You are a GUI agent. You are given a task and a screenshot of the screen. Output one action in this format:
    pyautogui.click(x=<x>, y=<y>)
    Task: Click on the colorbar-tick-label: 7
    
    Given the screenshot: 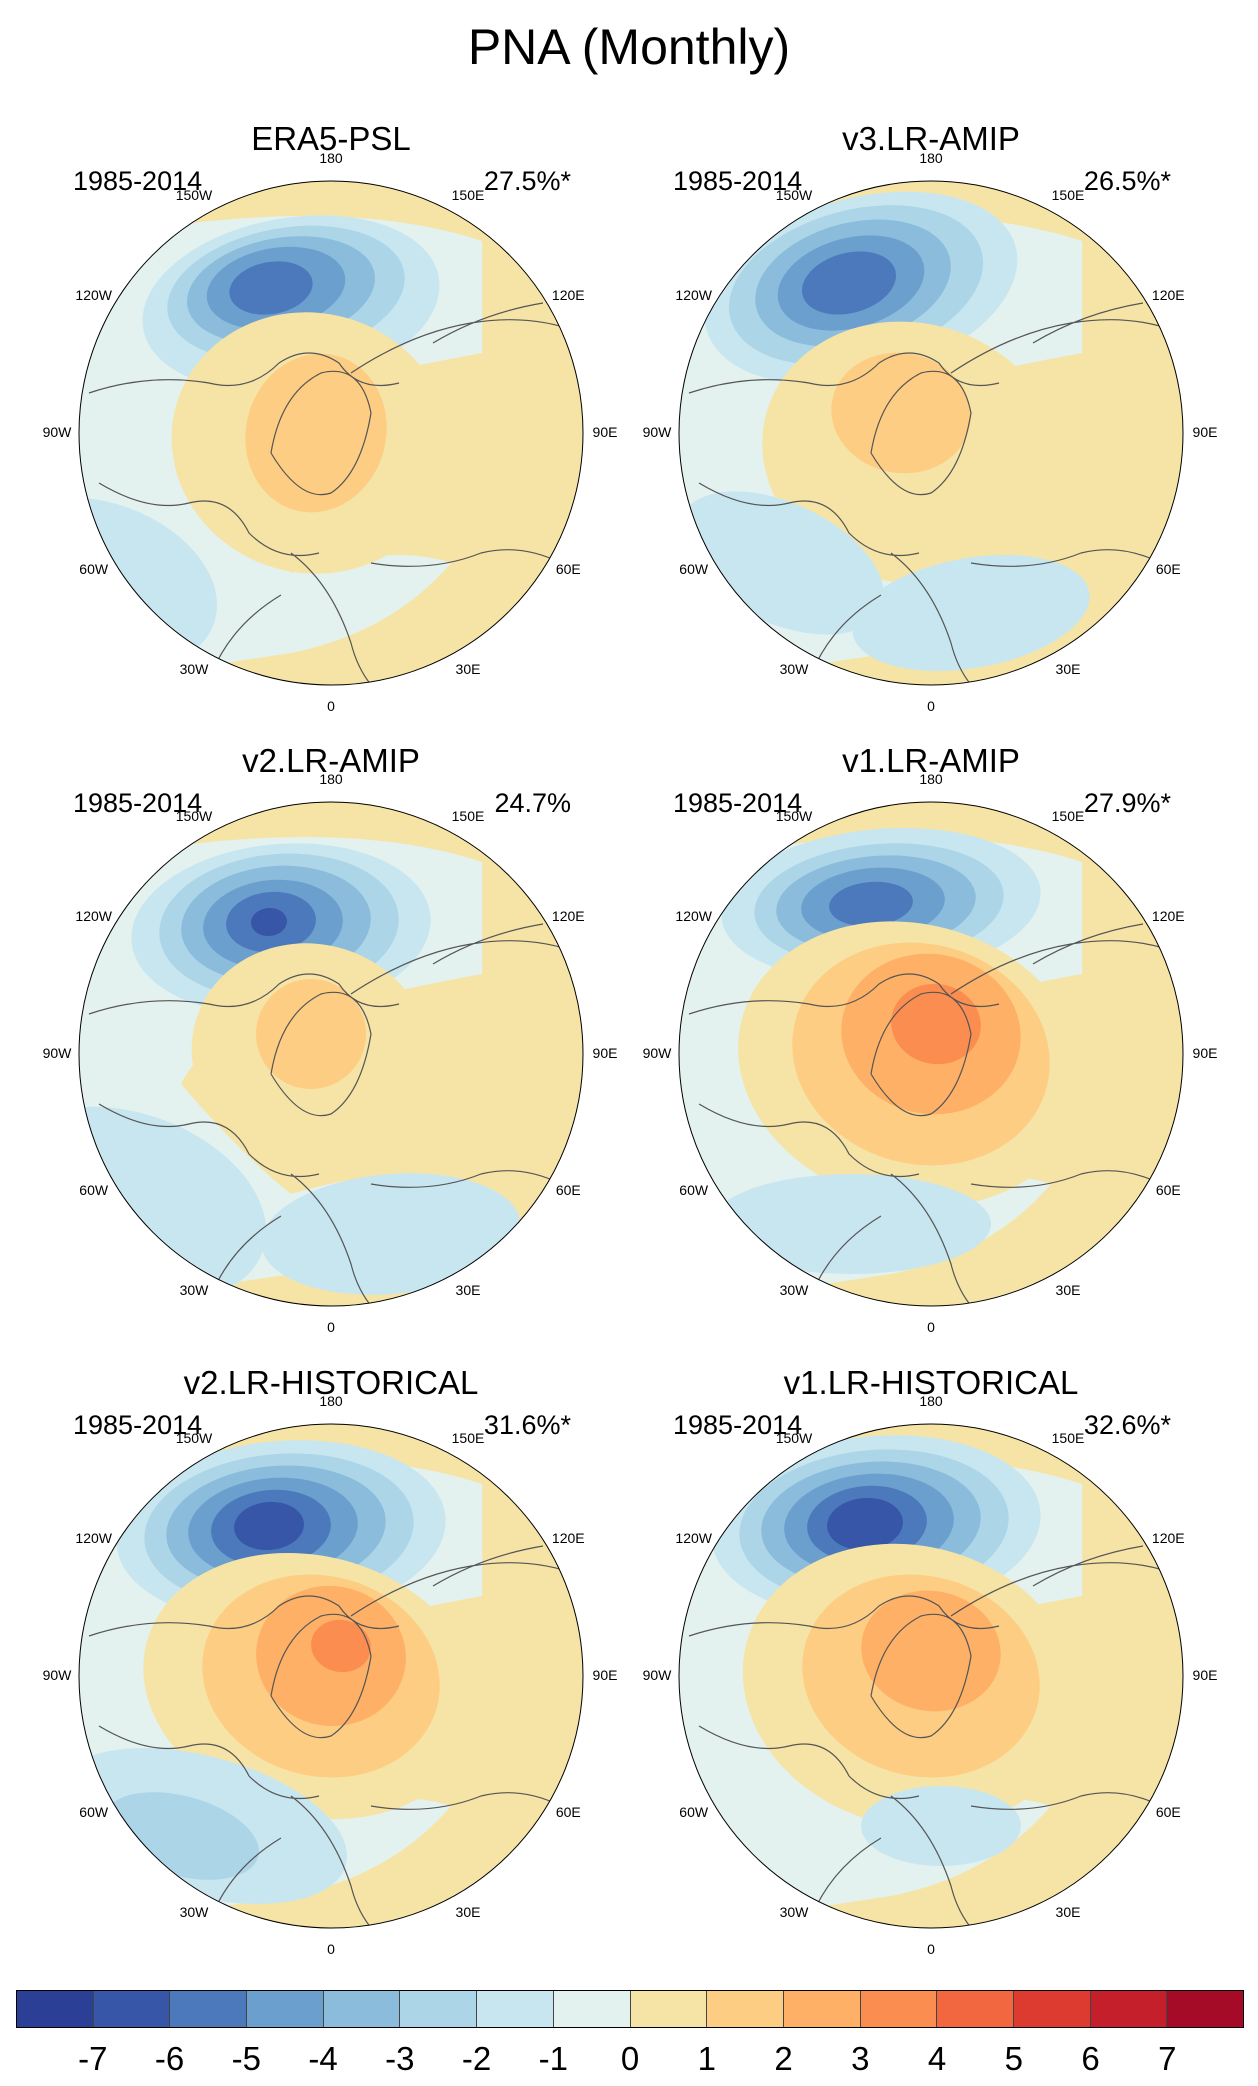 What is the action you would take?
    pyautogui.click(x=1167, y=2058)
    